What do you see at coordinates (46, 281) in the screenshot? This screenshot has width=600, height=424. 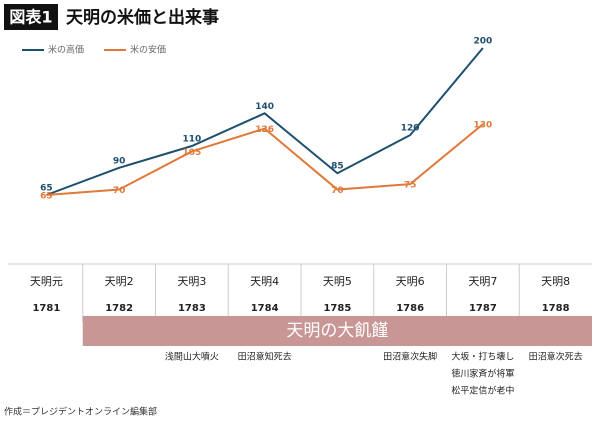 I see `era-label: 天明元` at bounding box center [46, 281].